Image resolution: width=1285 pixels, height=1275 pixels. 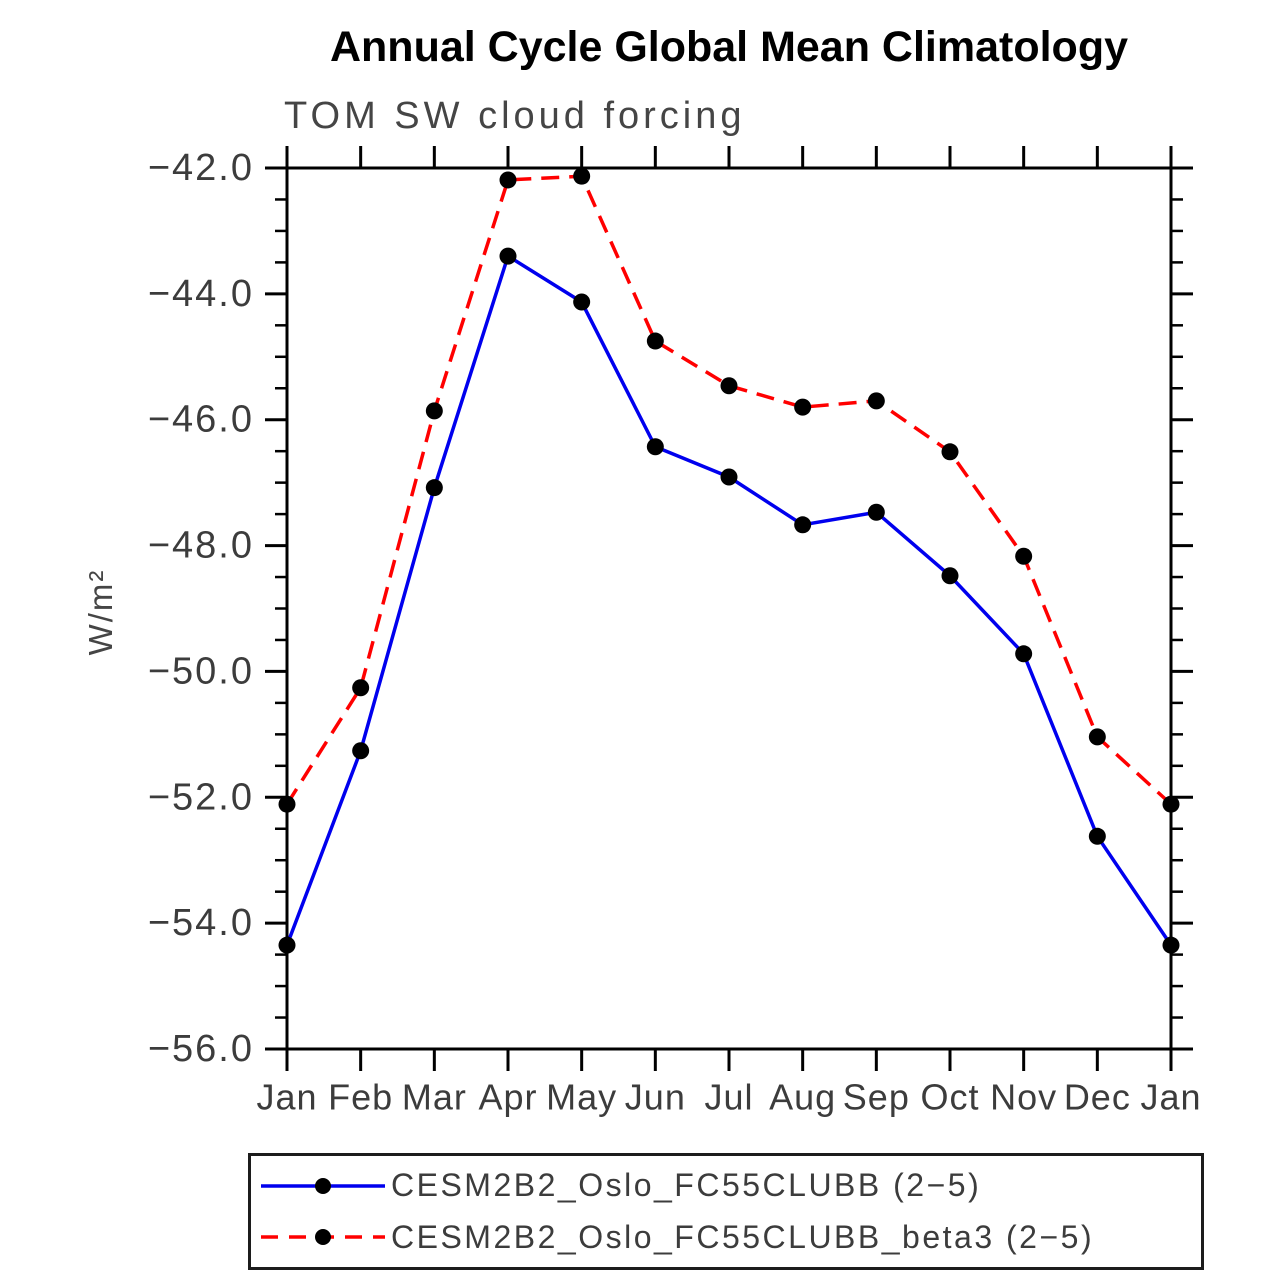 What do you see at coordinates (686, 1185) in the screenshot?
I see `legend-label-0: CESM2B2_Oslo_FC55CLUBB (2−5)` at bounding box center [686, 1185].